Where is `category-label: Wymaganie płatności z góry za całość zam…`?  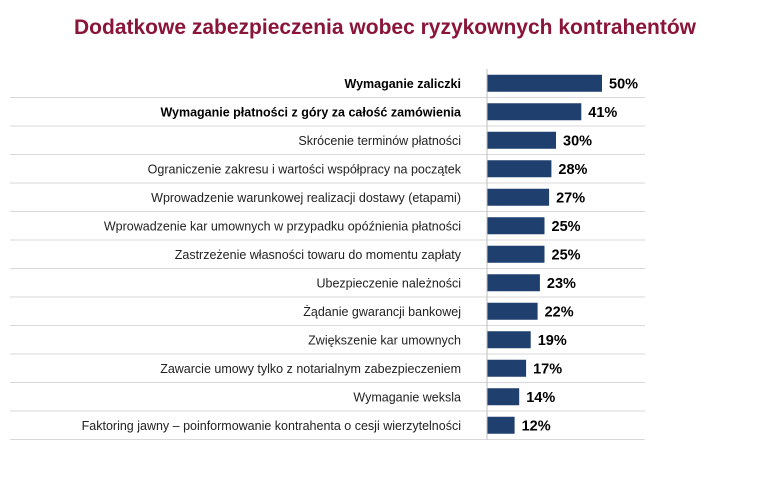
category-label: Wymaganie płatności z góry za całość zam… is located at coordinates (311, 112).